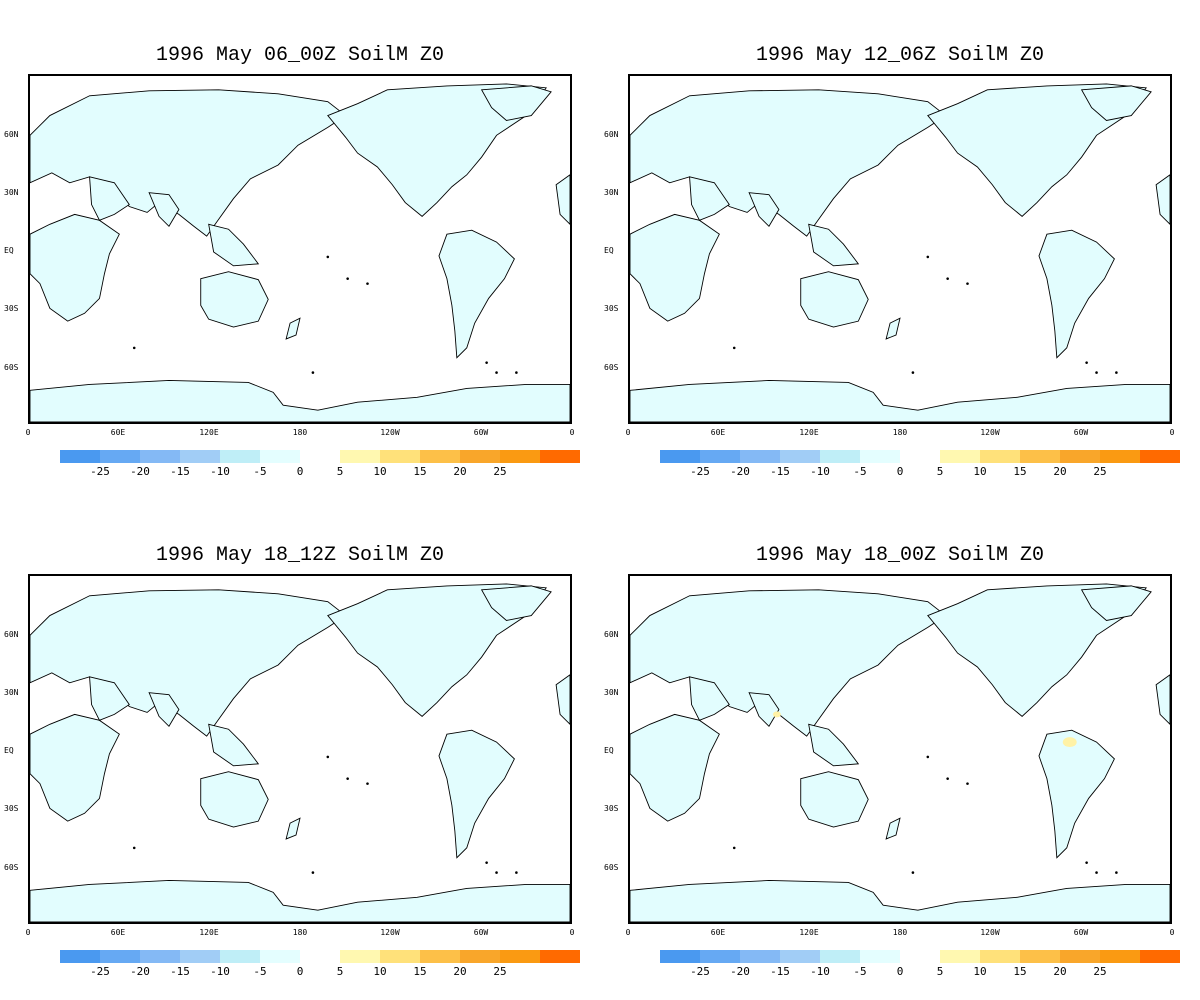  I want to click on anomaly-spot-south-america, so click(1069, 742).